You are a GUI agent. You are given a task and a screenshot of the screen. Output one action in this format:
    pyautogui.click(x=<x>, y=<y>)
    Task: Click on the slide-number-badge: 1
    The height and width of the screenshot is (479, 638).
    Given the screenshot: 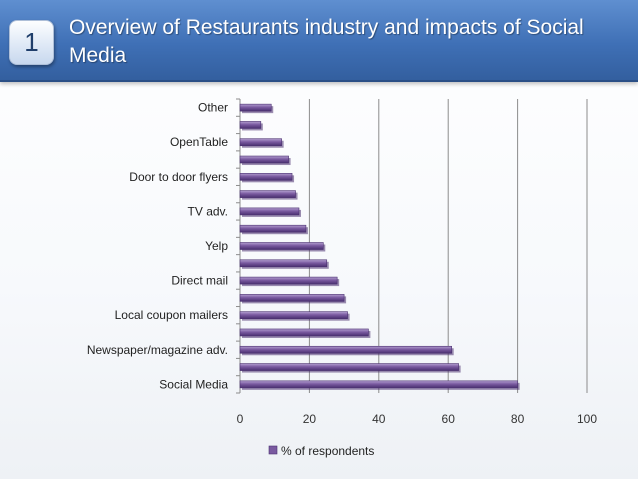 What is the action you would take?
    pyautogui.click(x=31, y=42)
    